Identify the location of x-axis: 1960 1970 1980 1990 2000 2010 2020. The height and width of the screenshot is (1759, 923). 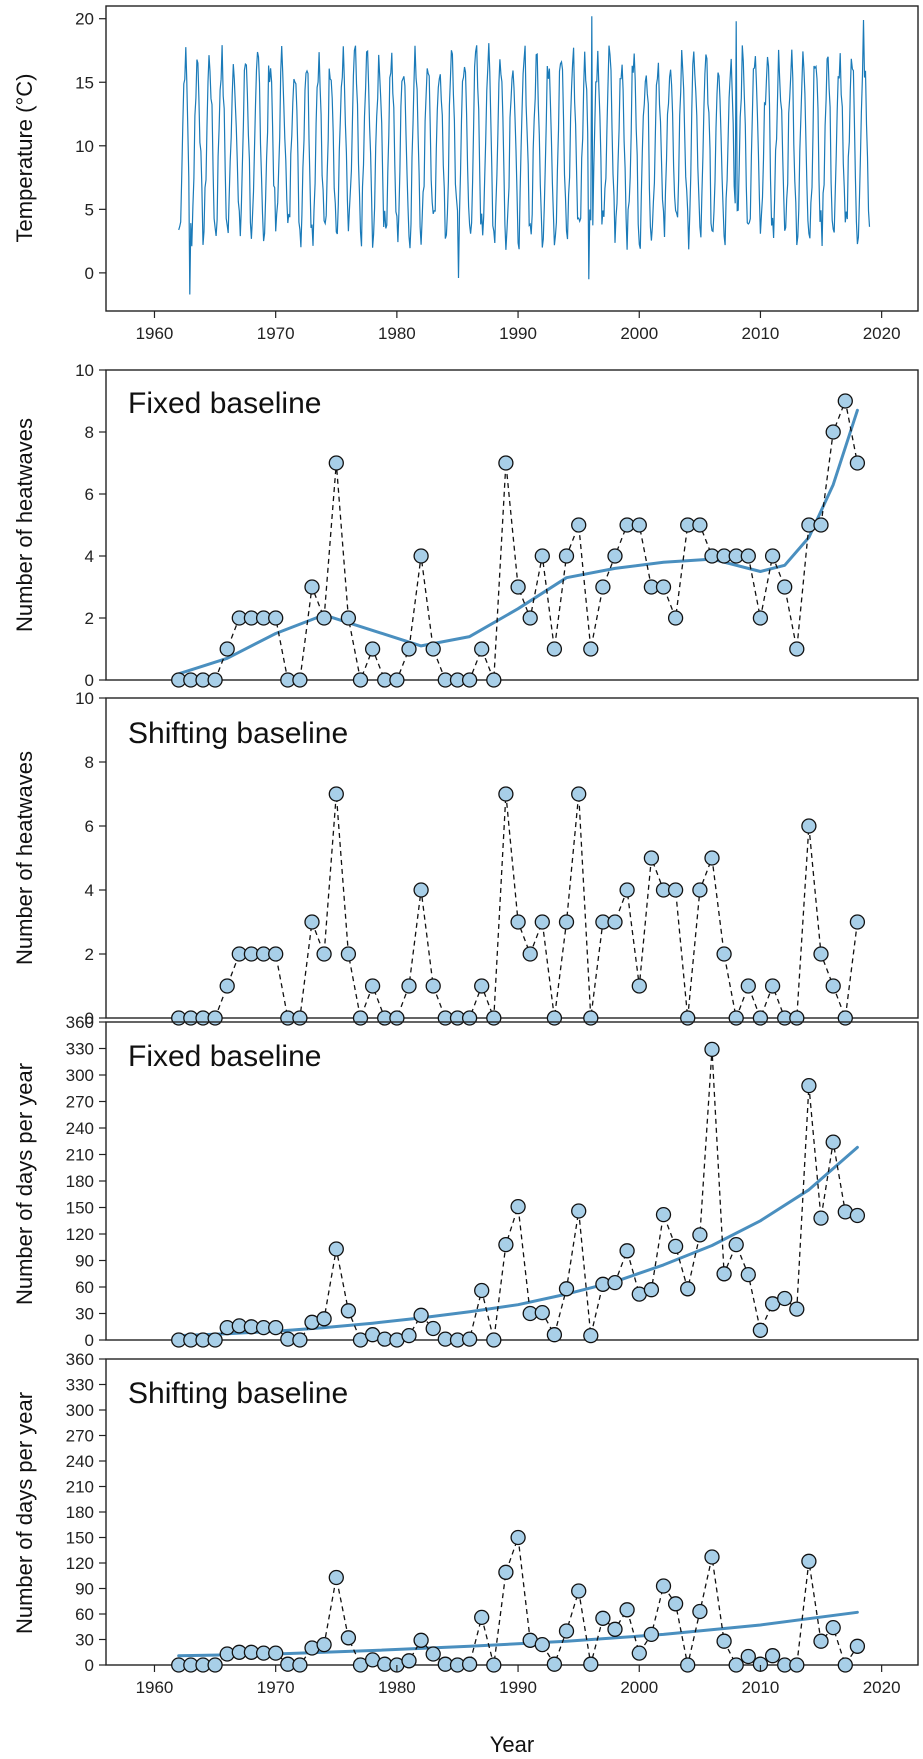
(518, 327).